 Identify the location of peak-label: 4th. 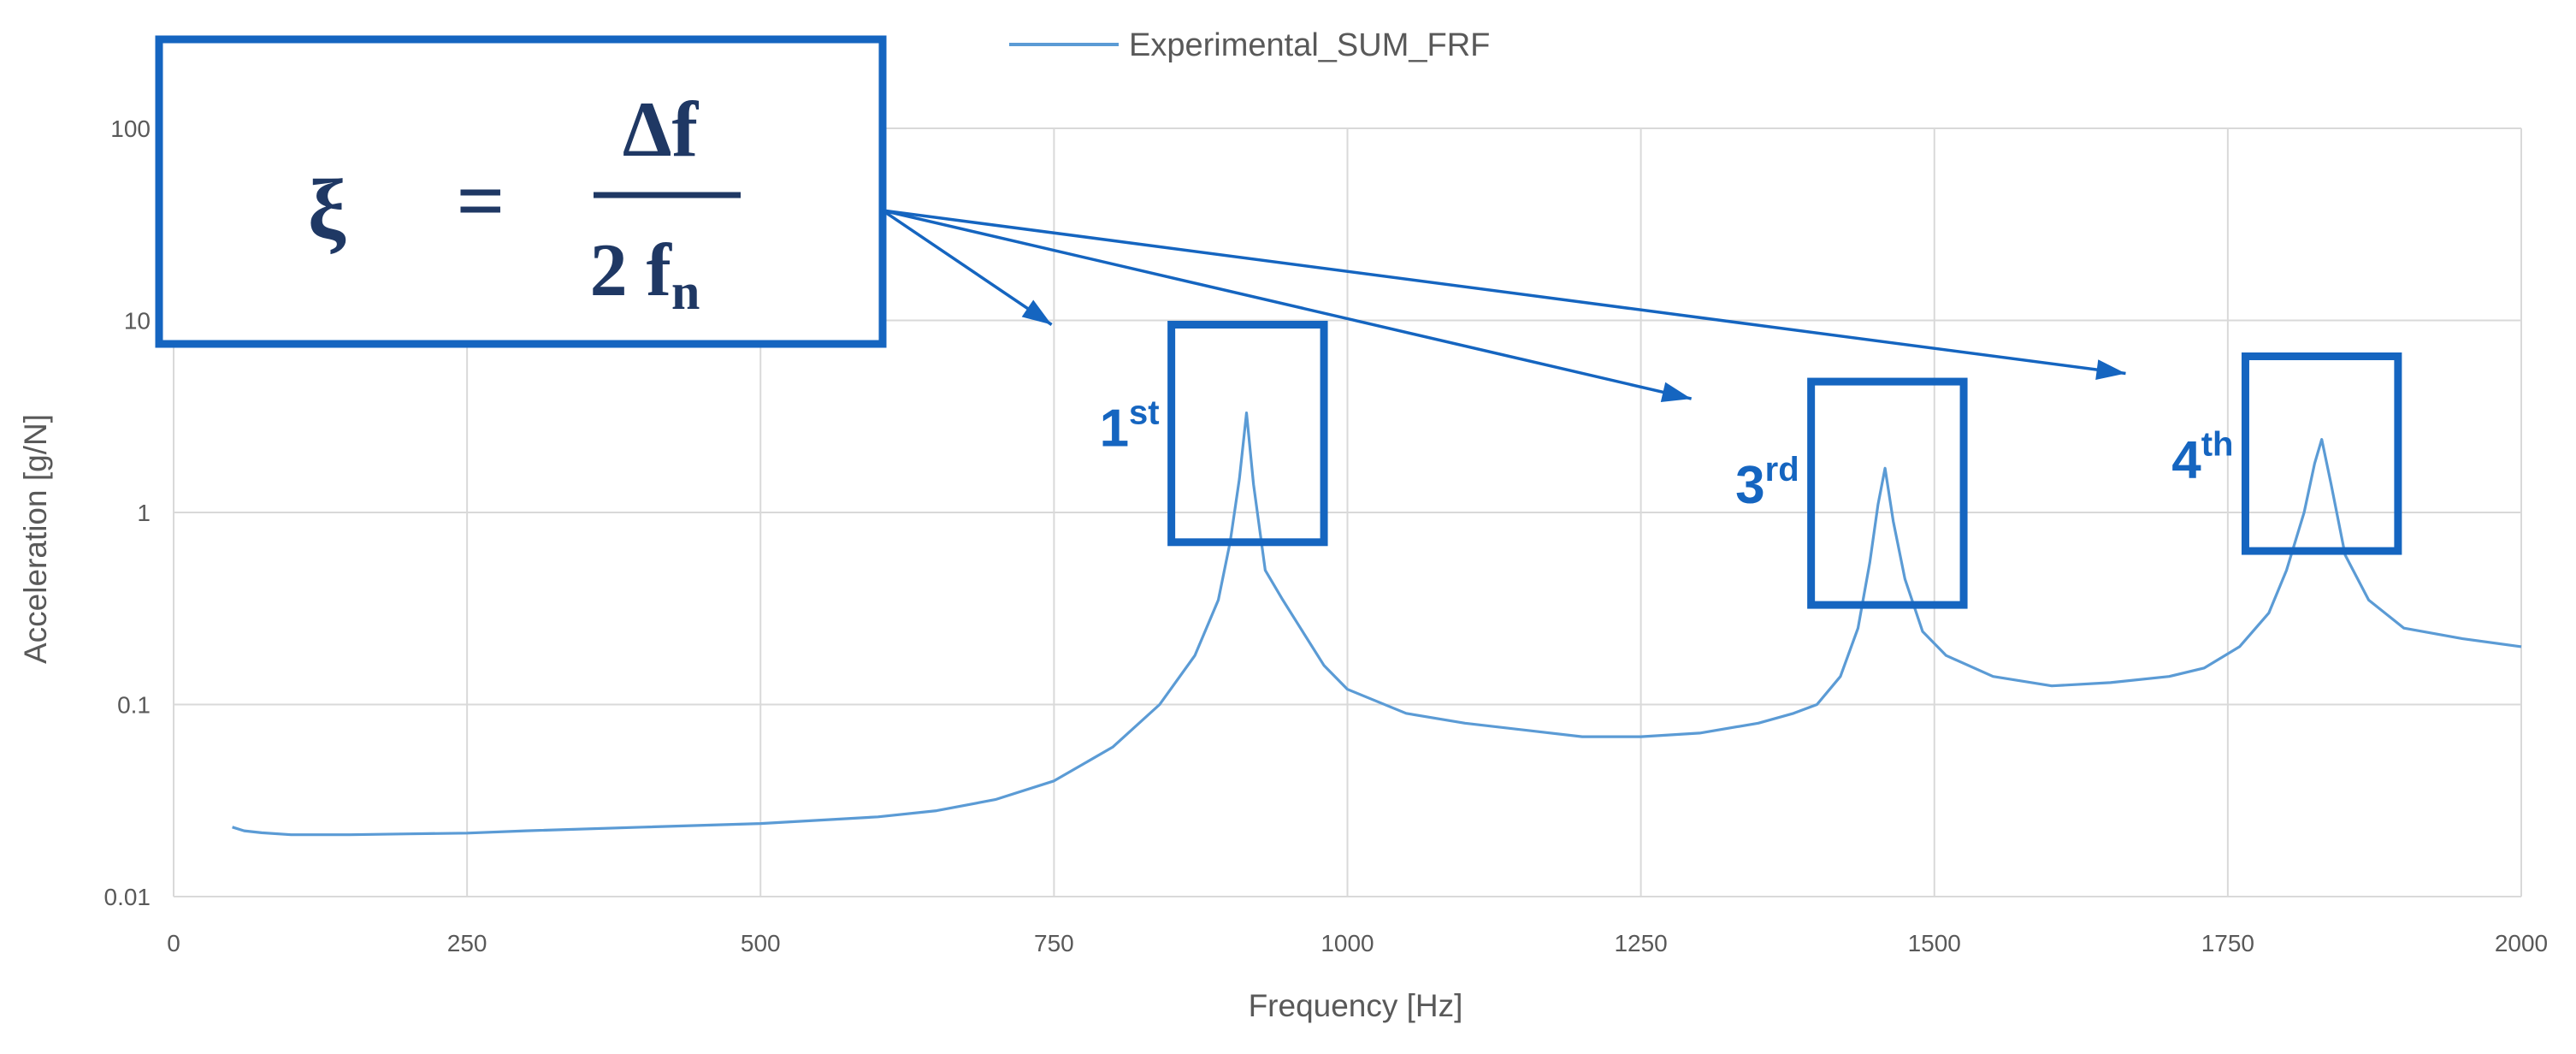
(2202, 458).